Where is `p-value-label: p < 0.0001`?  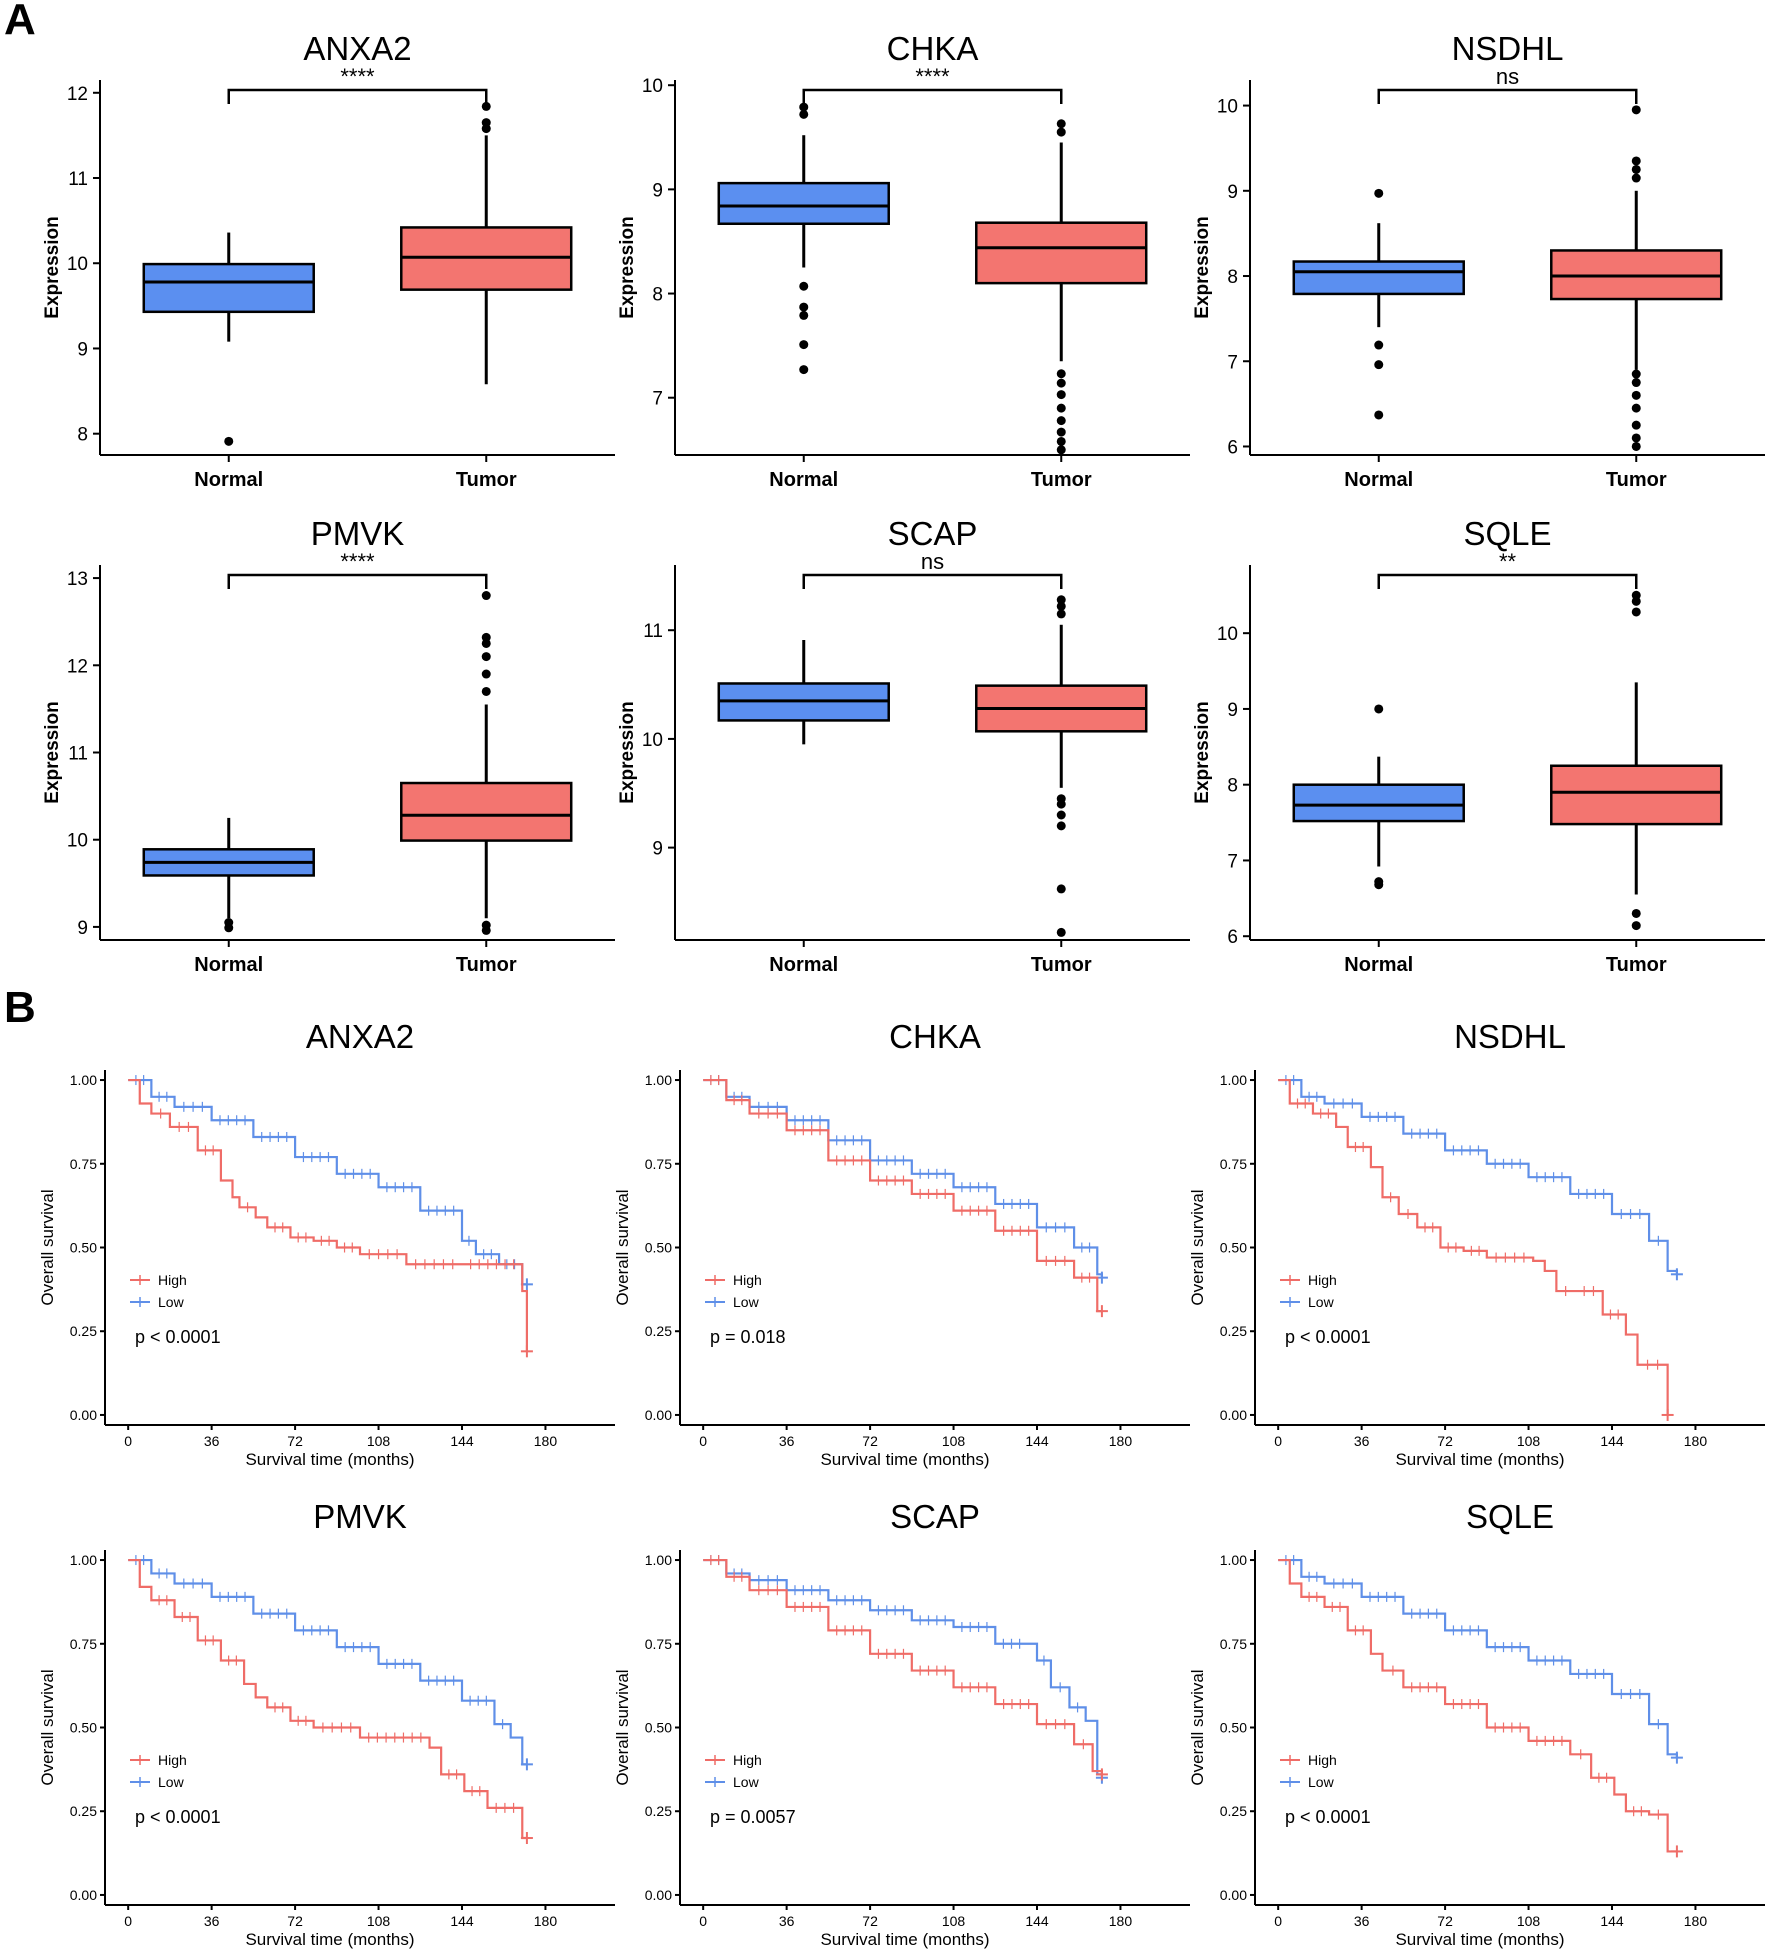 p-value-label: p < 0.0001 is located at coordinates (1328, 1337).